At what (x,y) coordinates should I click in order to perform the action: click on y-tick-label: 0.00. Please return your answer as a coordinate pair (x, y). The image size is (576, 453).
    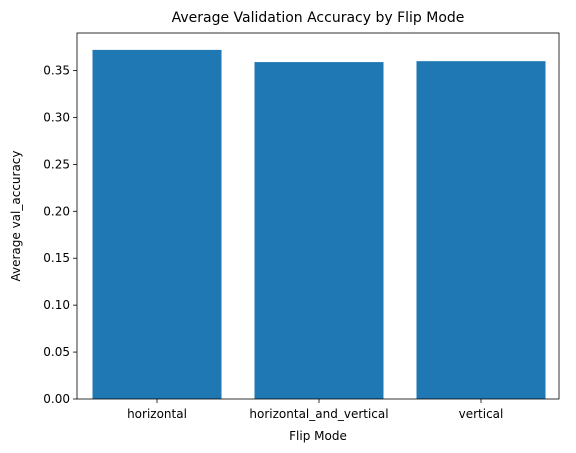
    Looking at the image, I should click on (56, 399).